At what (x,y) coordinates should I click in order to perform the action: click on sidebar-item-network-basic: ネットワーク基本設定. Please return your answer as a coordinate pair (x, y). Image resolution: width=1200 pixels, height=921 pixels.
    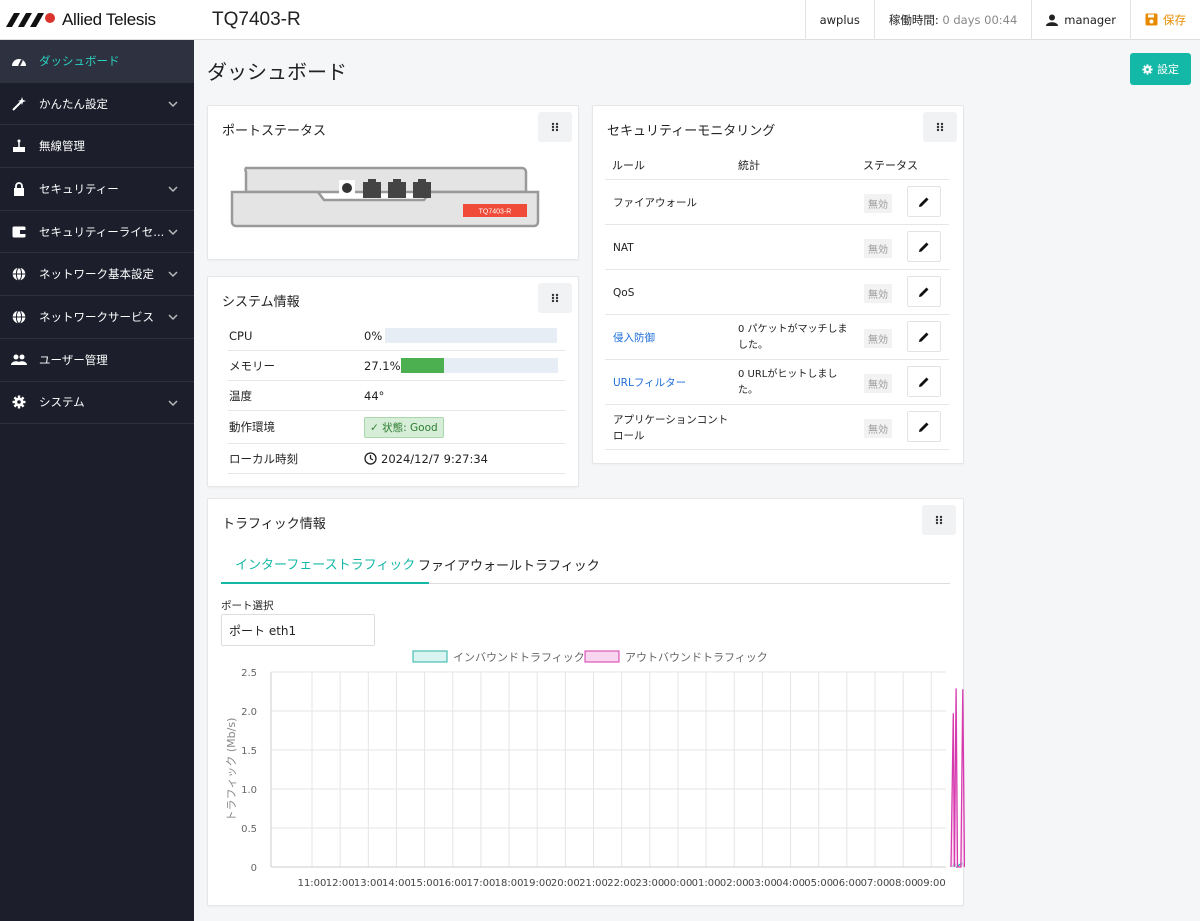
    Looking at the image, I should click on (97, 275).